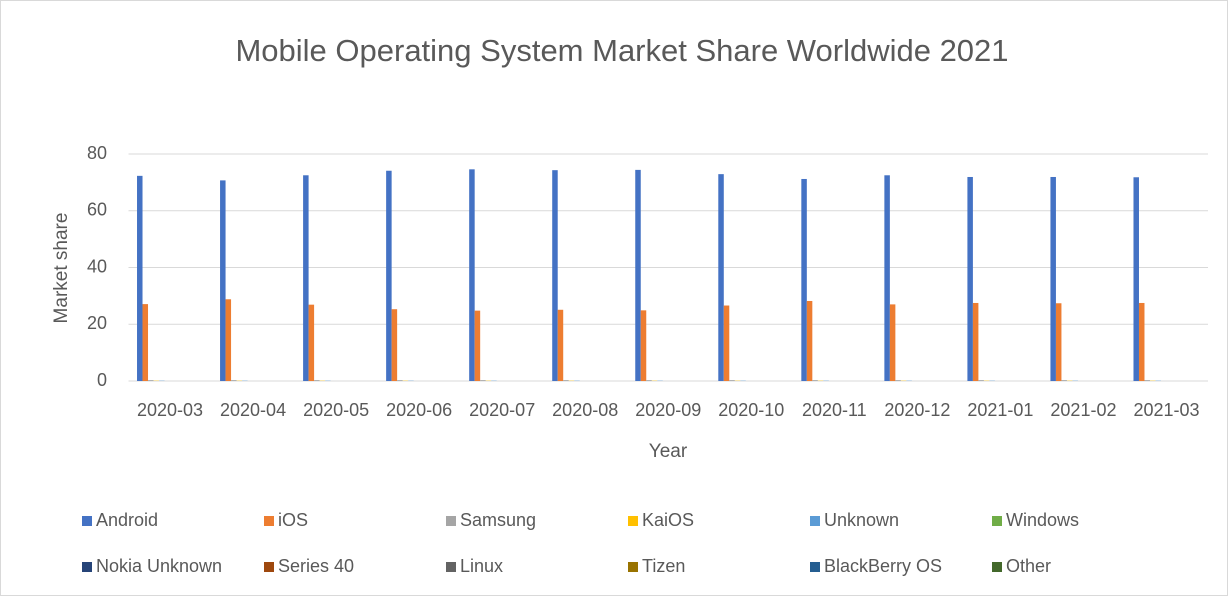  Describe the element at coordinates (502, 410) in the screenshot. I see `x-tick-label: 2020-07` at that location.